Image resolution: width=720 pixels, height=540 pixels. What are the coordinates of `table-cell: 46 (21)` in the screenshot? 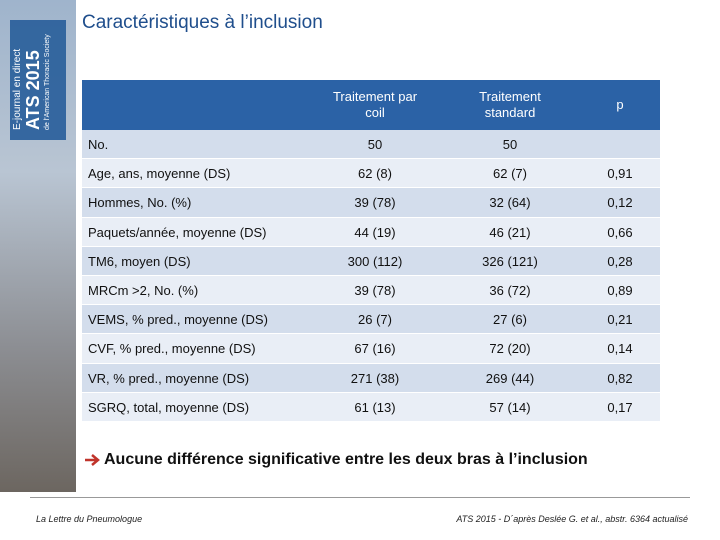 It's located at (510, 232).